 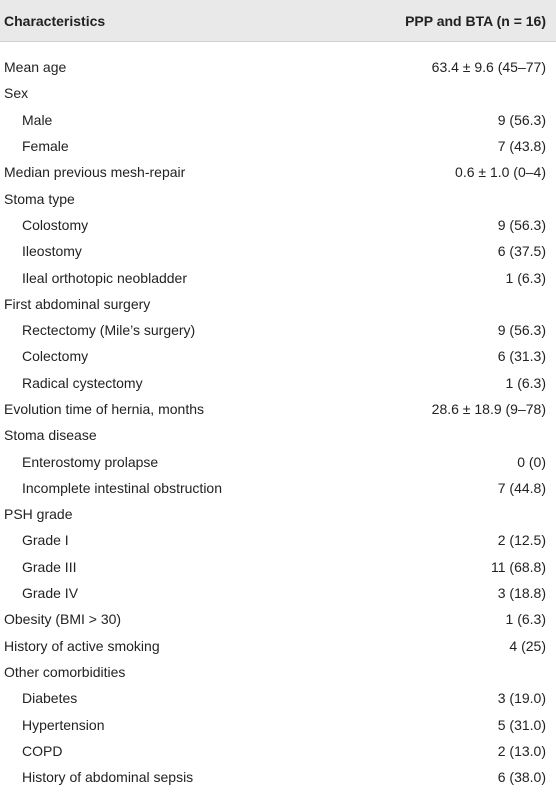 I want to click on table-row: Male 9 (56.3), so click(x=278, y=120).